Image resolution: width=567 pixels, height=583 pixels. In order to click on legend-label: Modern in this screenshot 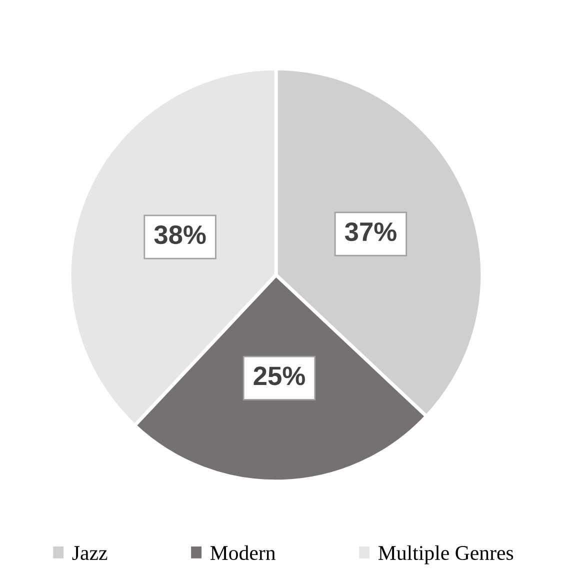, I will do `click(243, 552)`.